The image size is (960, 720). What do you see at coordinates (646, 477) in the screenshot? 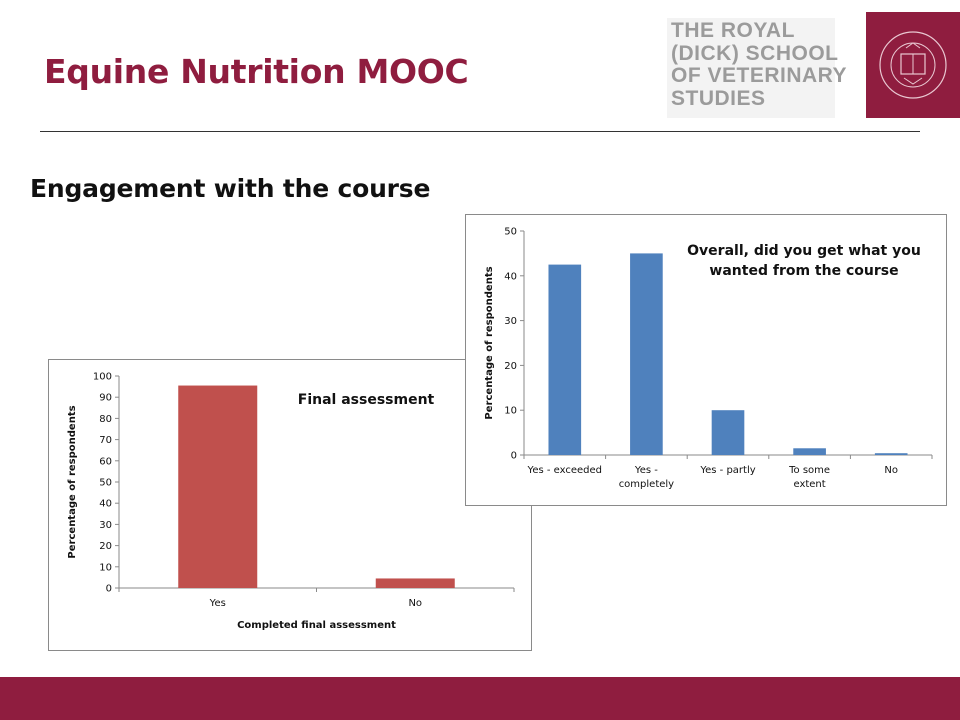
I see `x-tick-label: Yes -completely` at bounding box center [646, 477].